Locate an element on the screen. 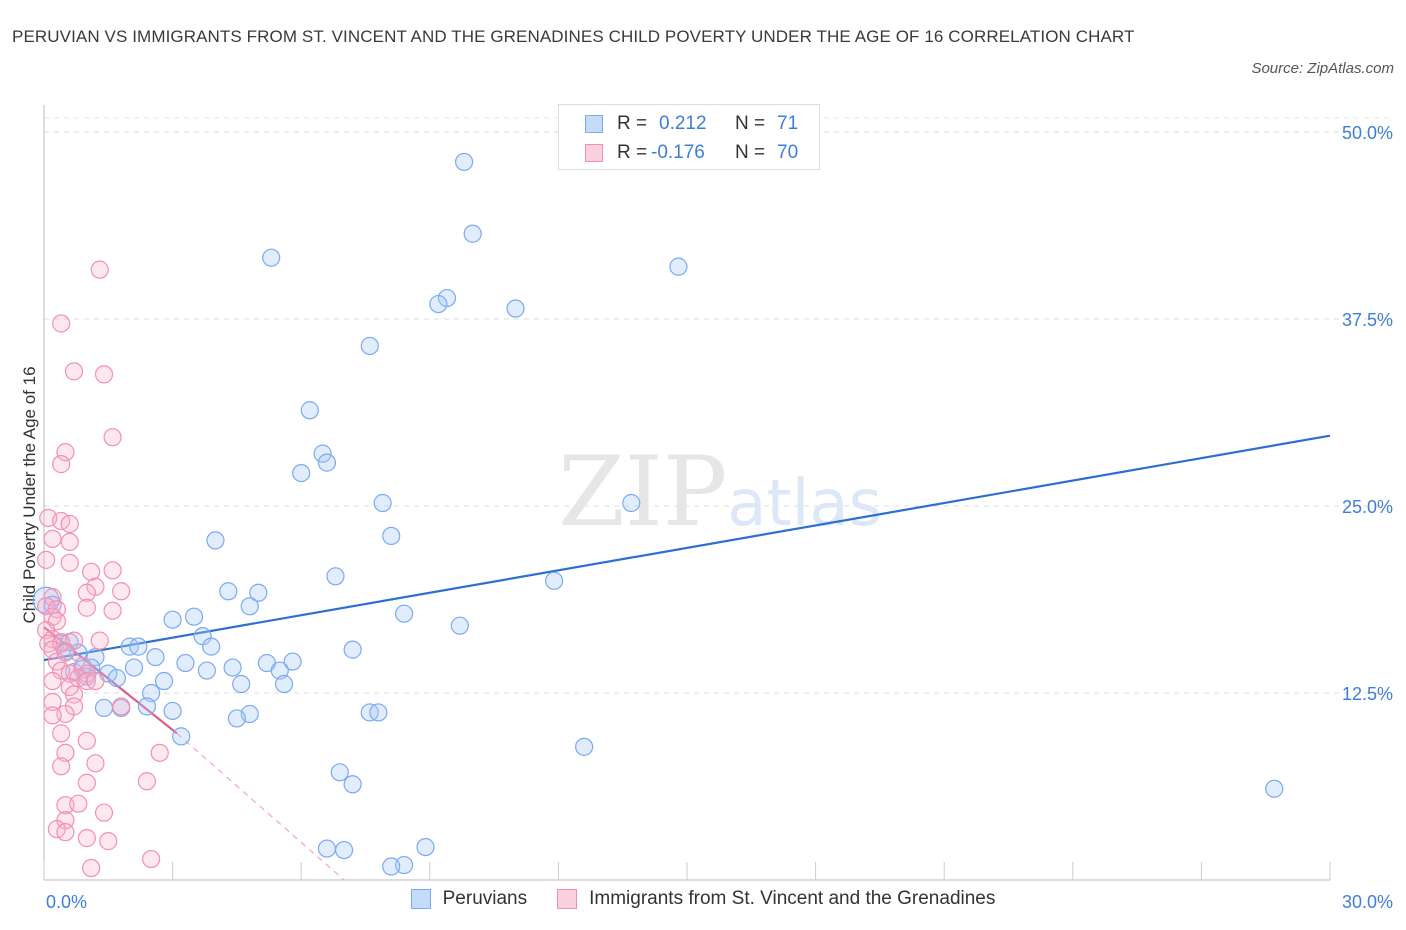 Image resolution: width=1406 pixels, height=930 pixels. y-tick-label: 50.0% is located at coordinates (1367, 133).